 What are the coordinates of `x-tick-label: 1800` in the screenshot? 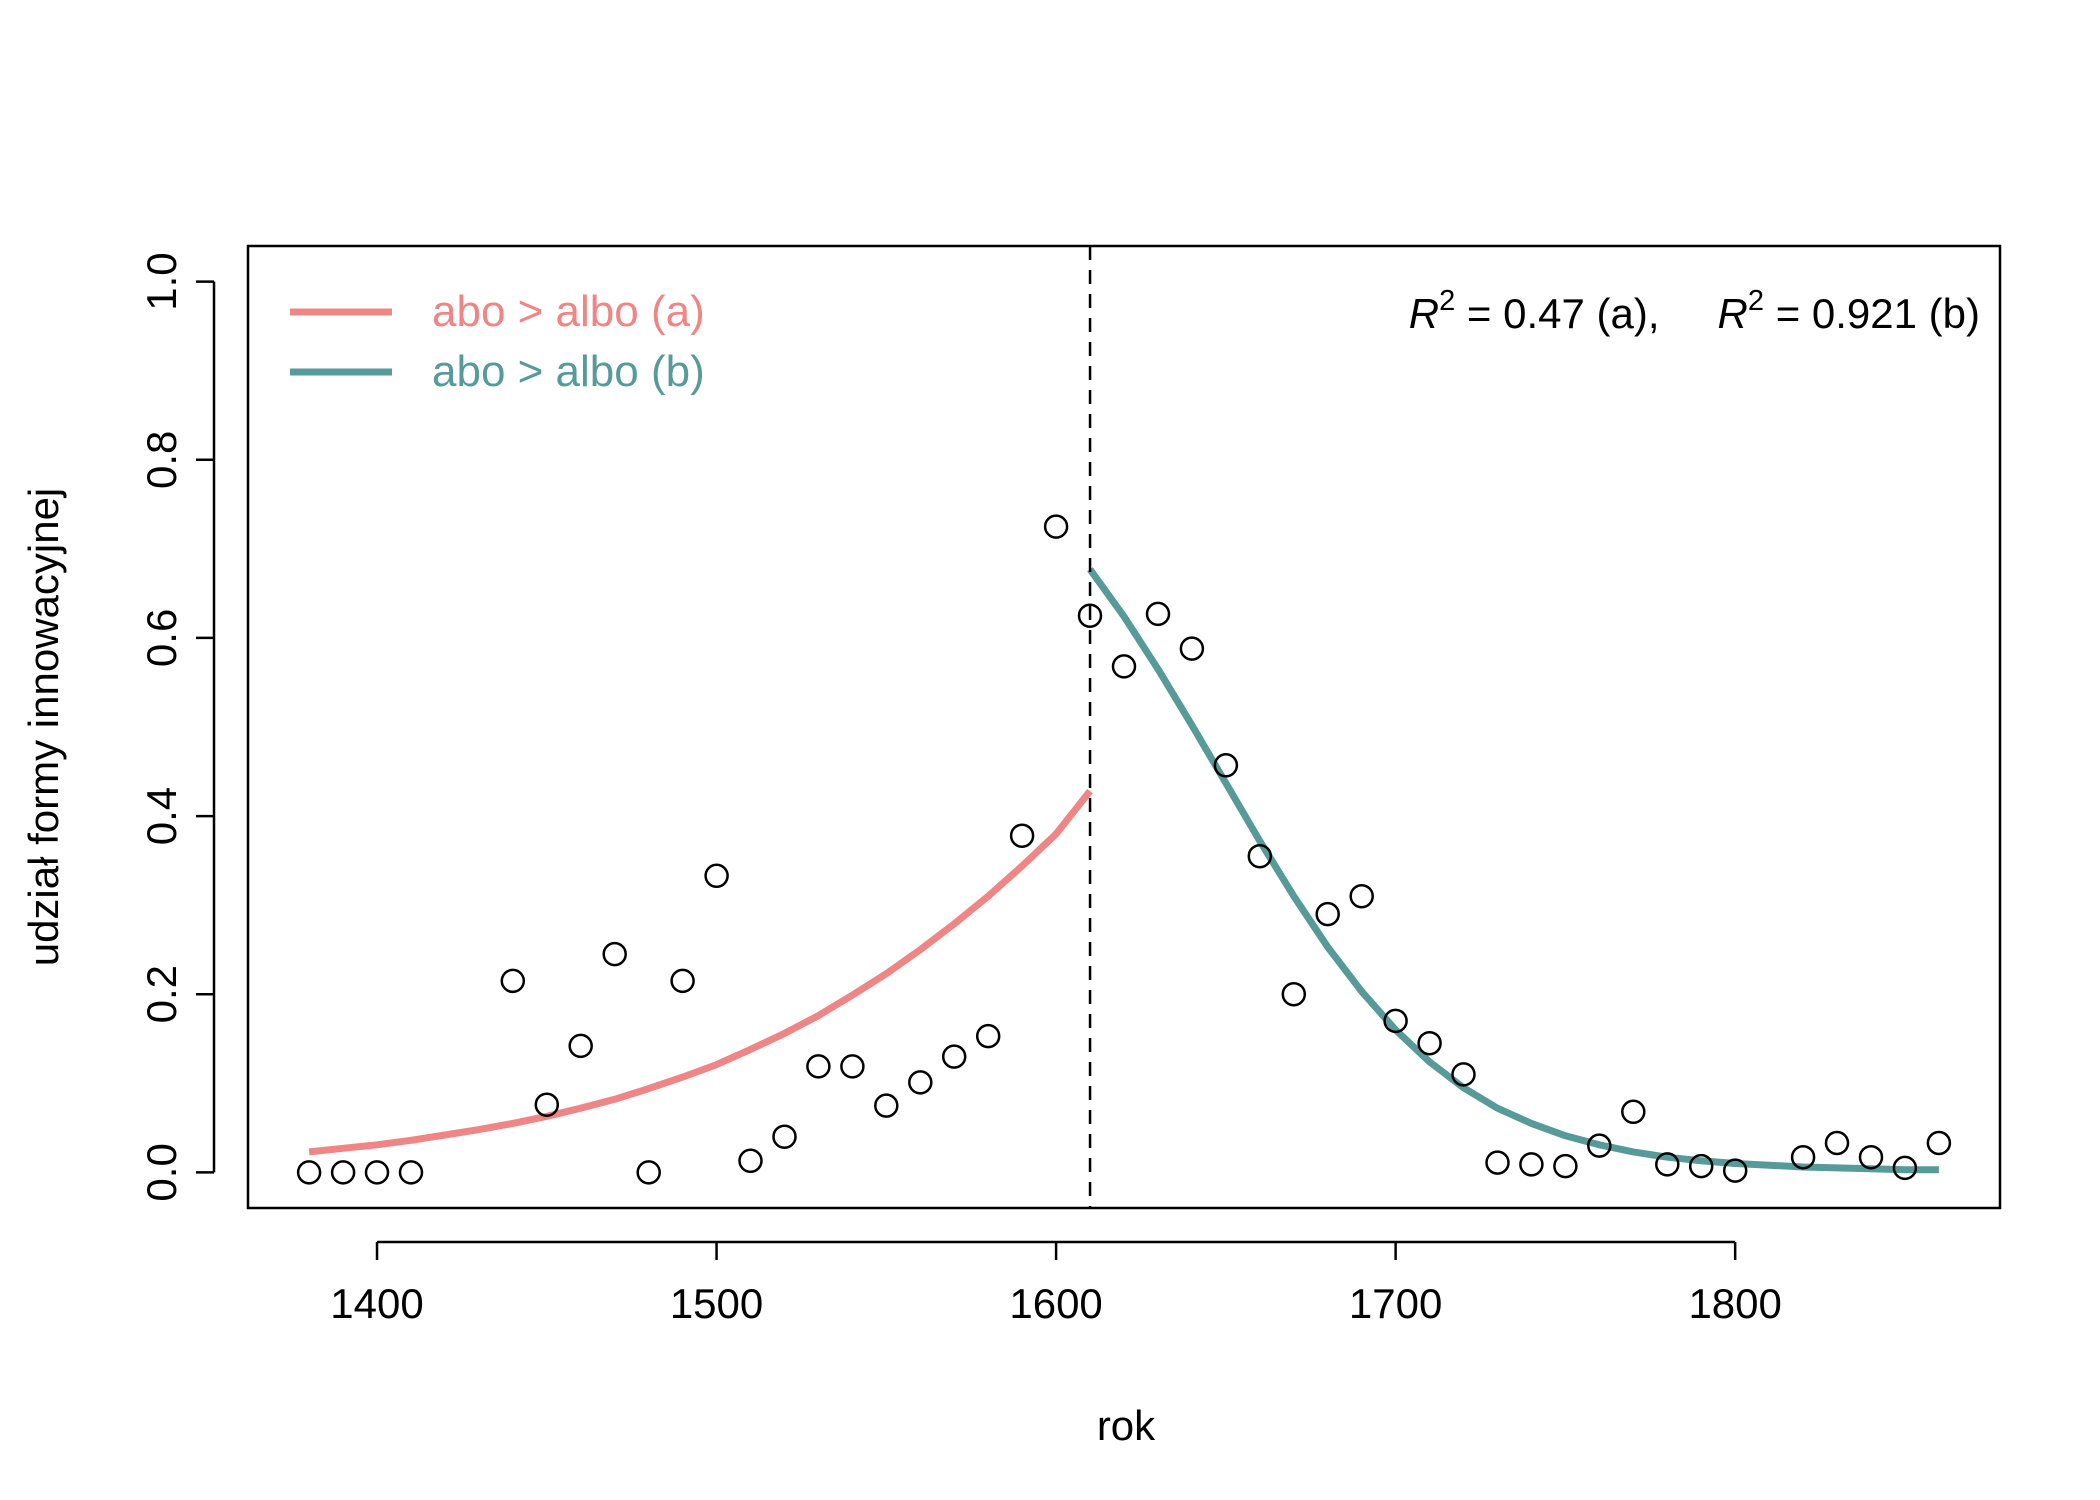 It's located at (1734, 1303).